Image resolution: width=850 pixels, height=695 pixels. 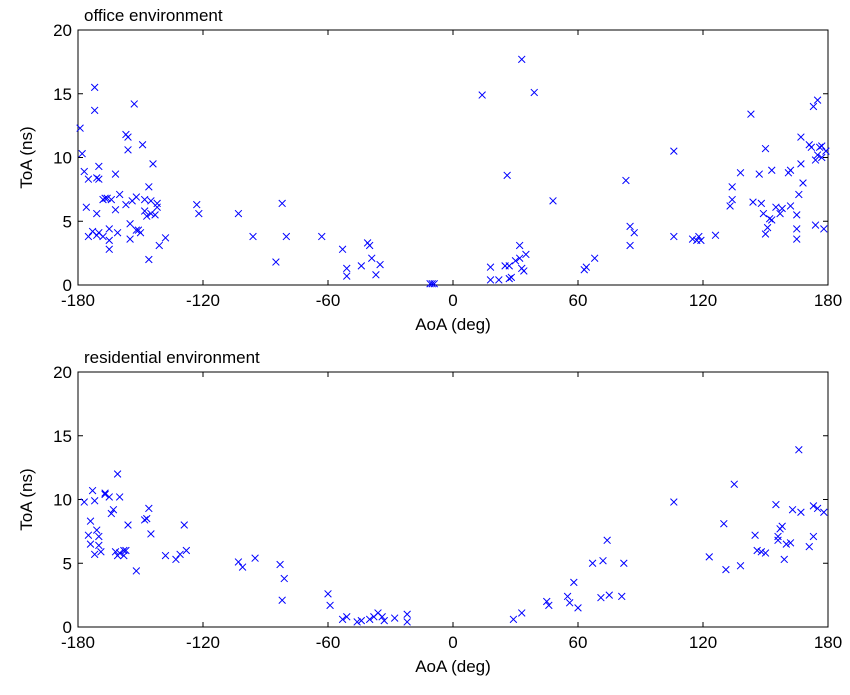 What do you see at coordinates (453, 324) in the screenshot?
I see `x-axis-label: AoA (deg)` at bounding box center [453, 324].